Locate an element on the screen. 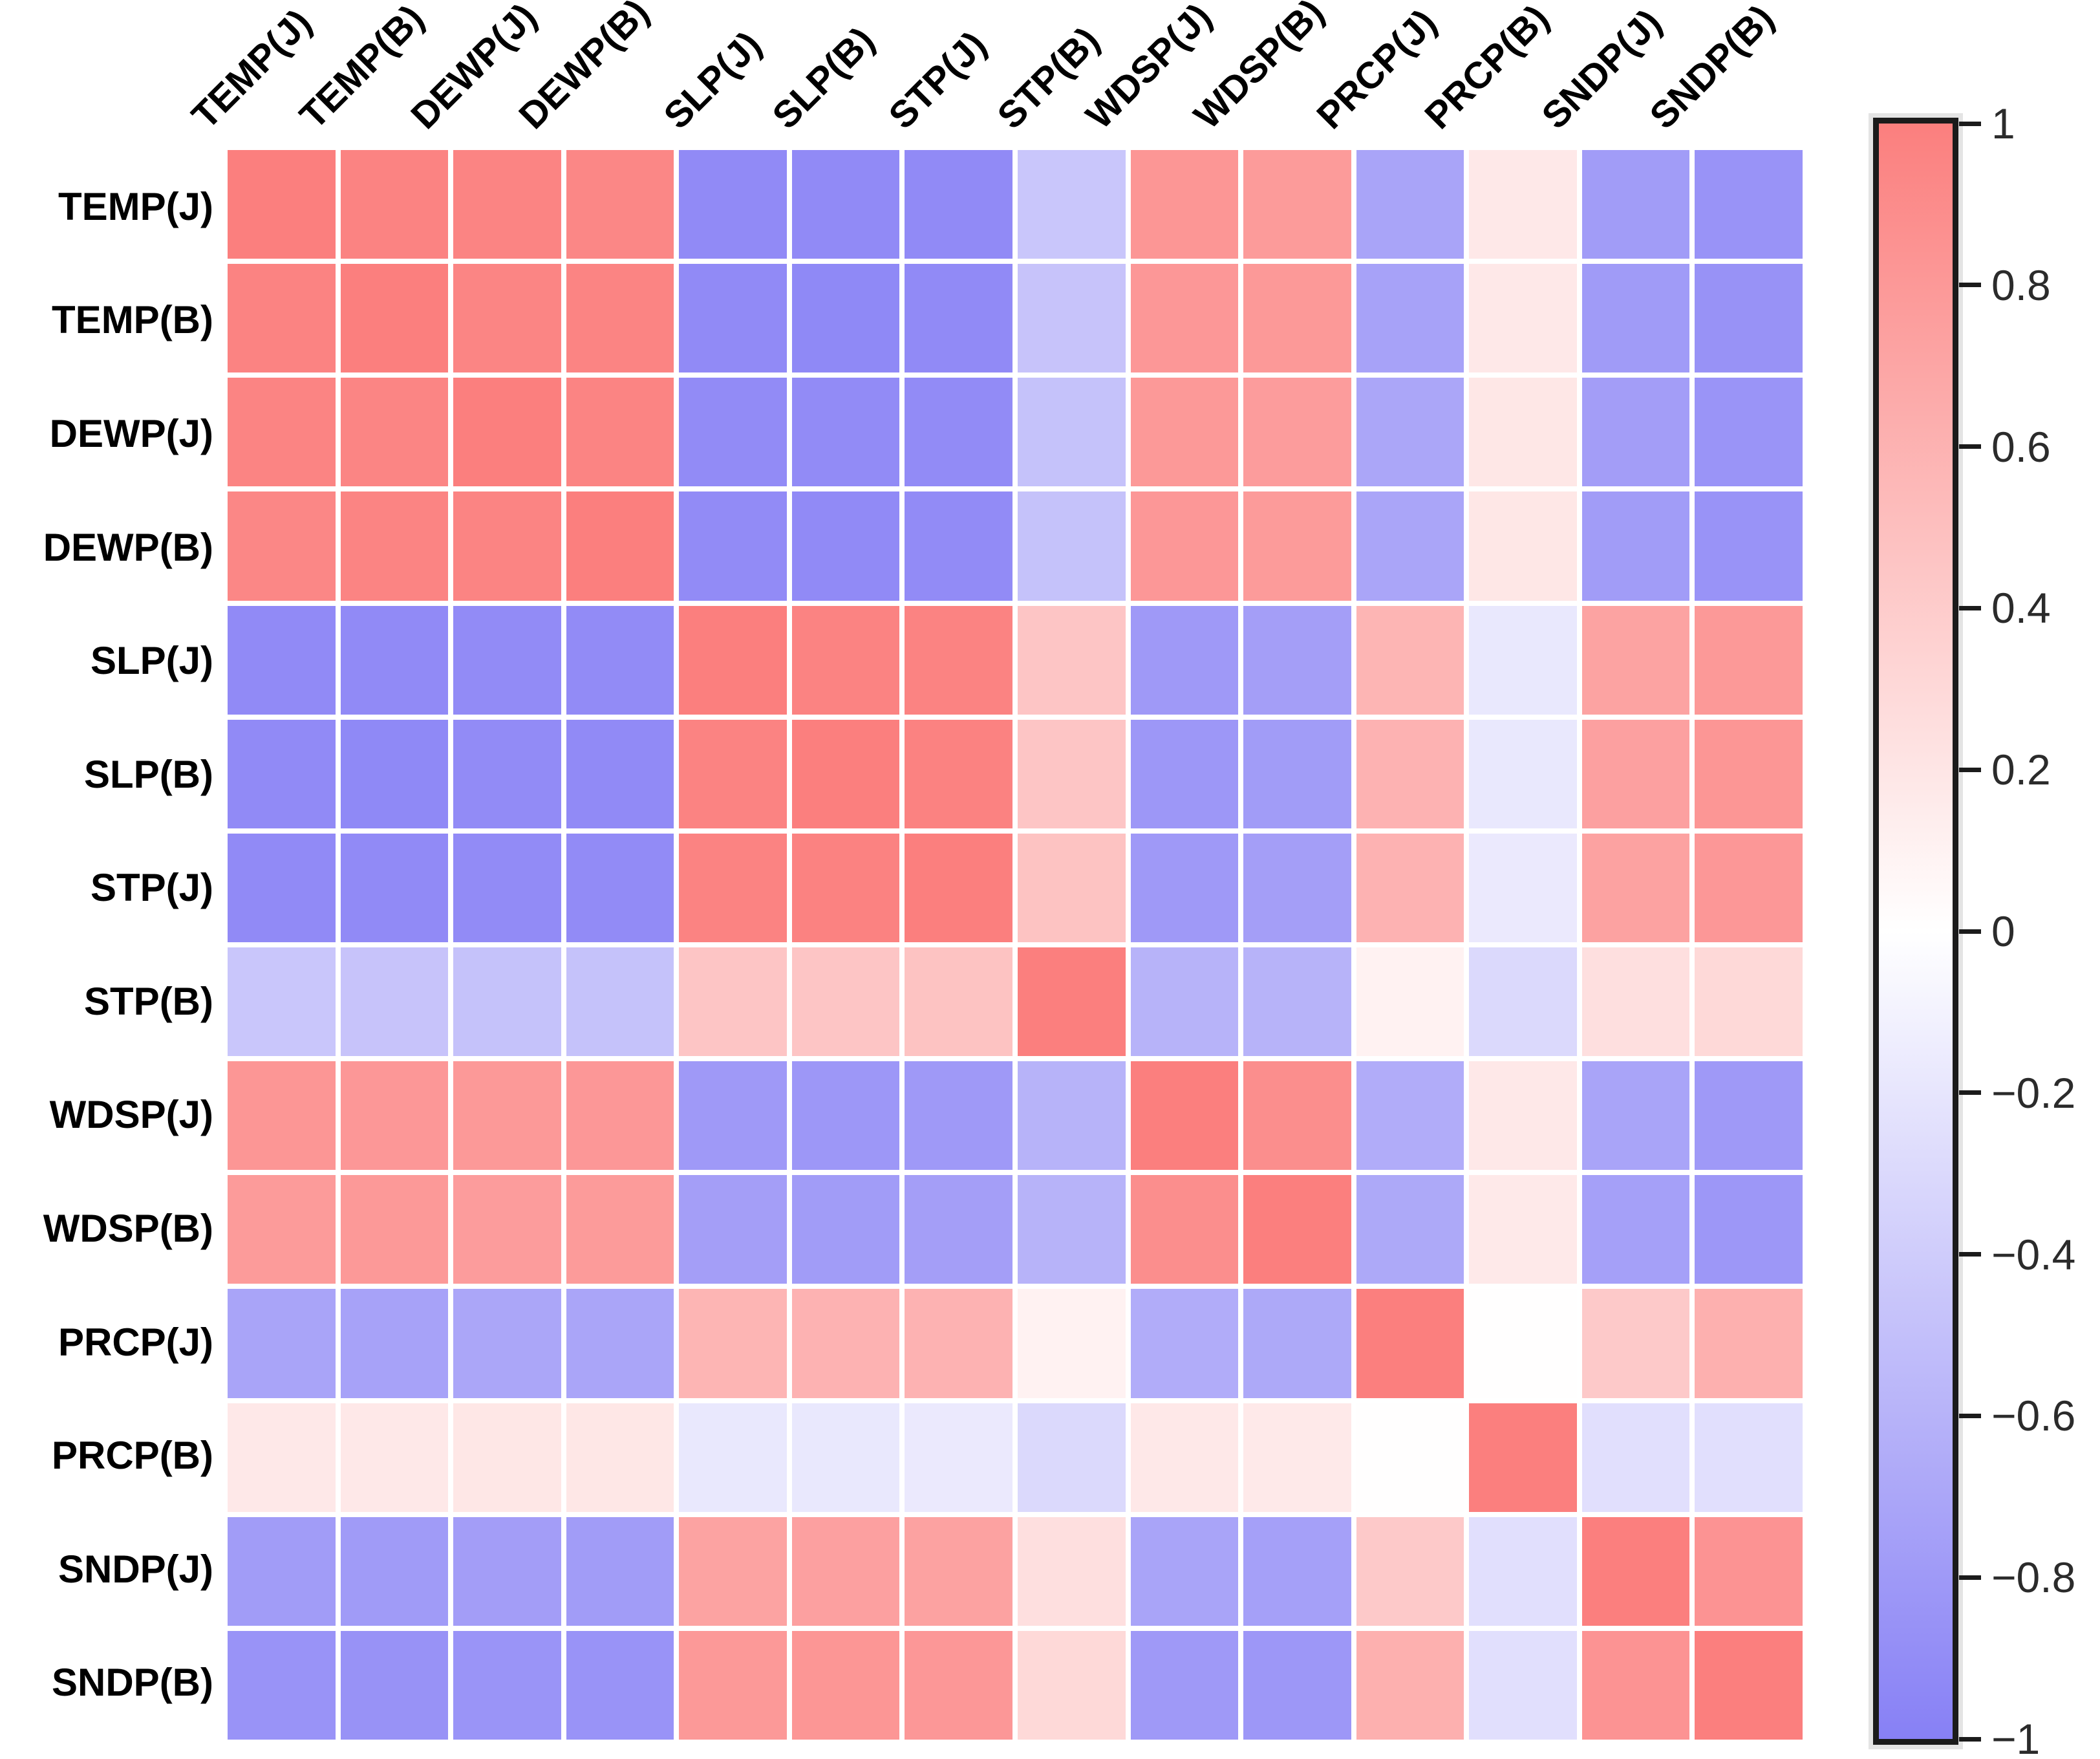 This screenshot has height=1759, width=2100. col-label: SLP(B) is located at coordinates (824, 78).